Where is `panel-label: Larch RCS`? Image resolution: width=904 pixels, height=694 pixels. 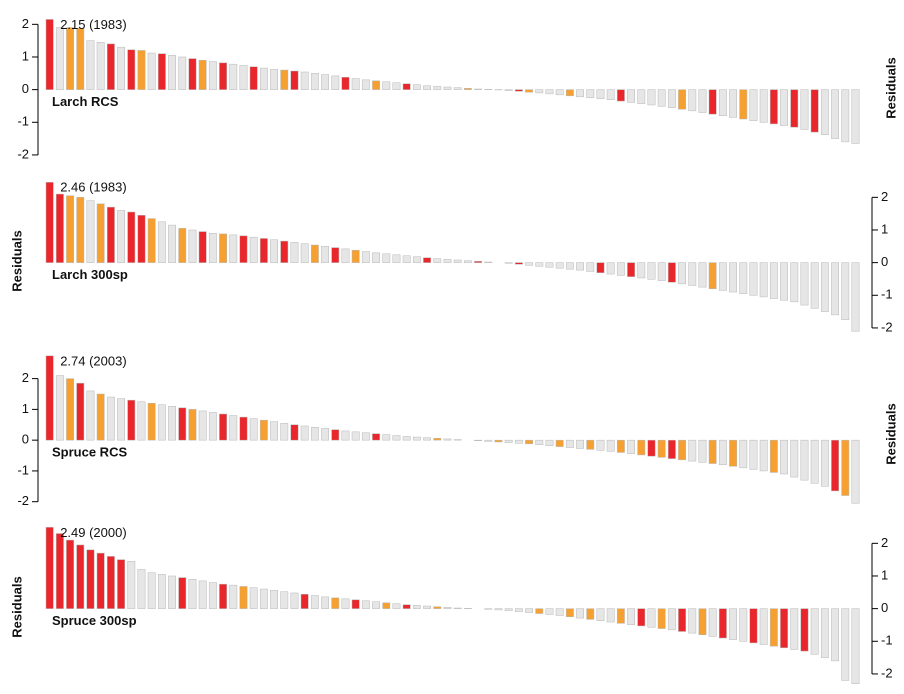
panel-label: Larch RCS is located at coordinates (85, 101).